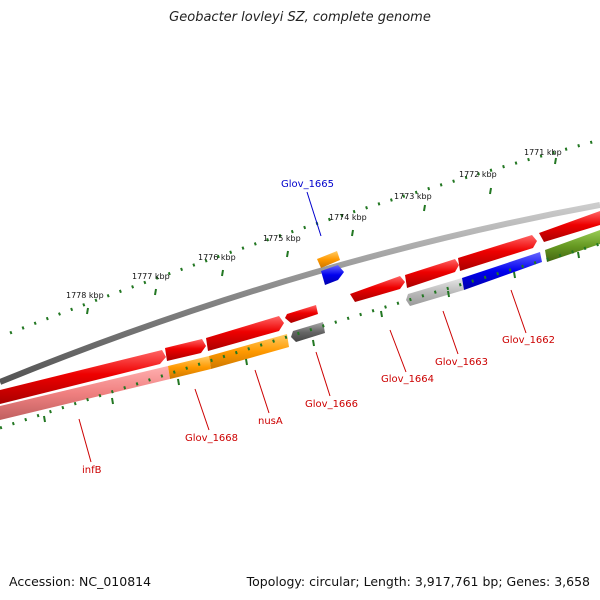 Image resolution: width=600 pixels, height=600 pixels. I want to click on callout-glov1665, so click(314, 214).